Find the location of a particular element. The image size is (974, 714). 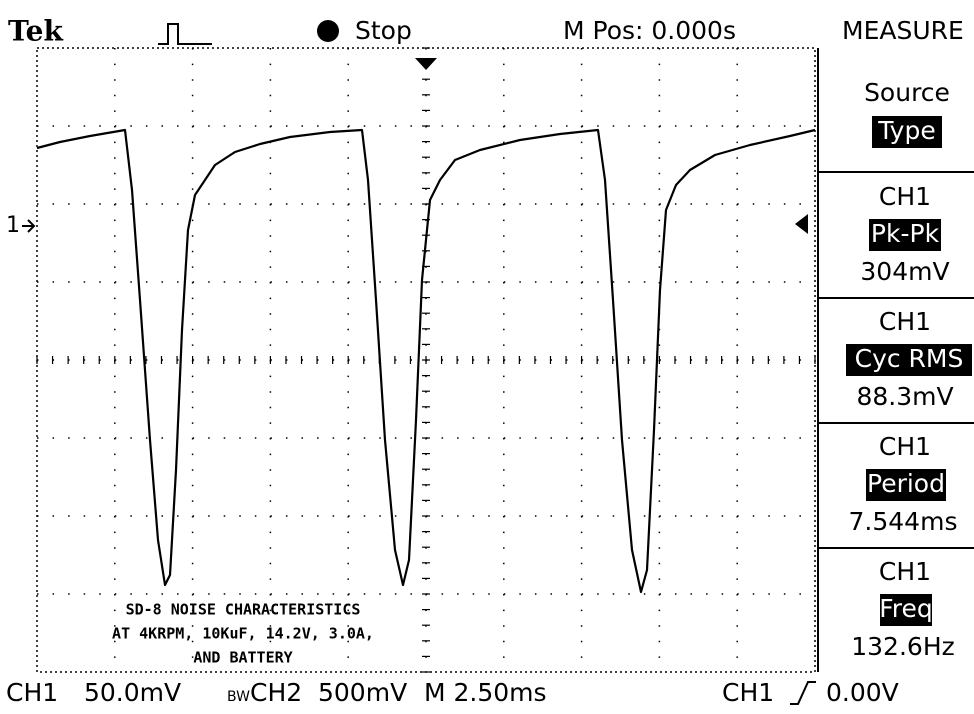

measurement: 132.6Hz is located at coordinates (903, 646).